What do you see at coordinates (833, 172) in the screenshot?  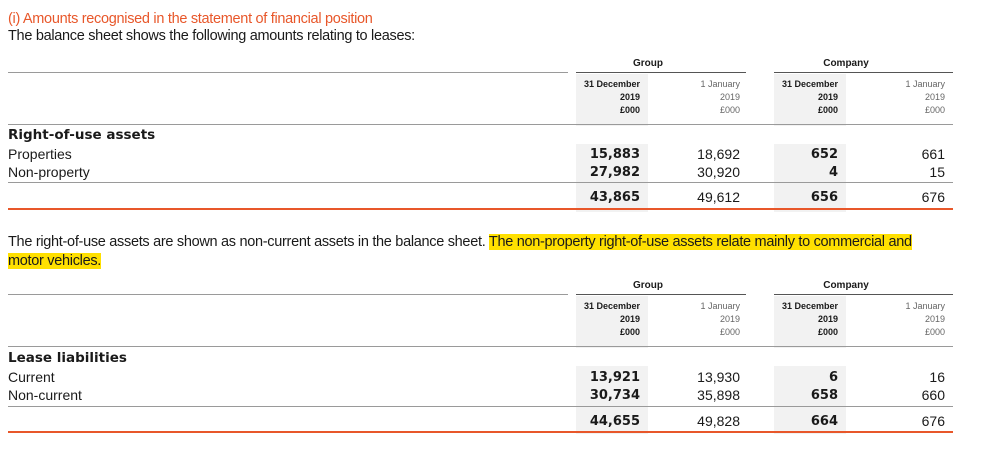 I see `row-value-company-dec: 4` at bounding box center [833, 172].